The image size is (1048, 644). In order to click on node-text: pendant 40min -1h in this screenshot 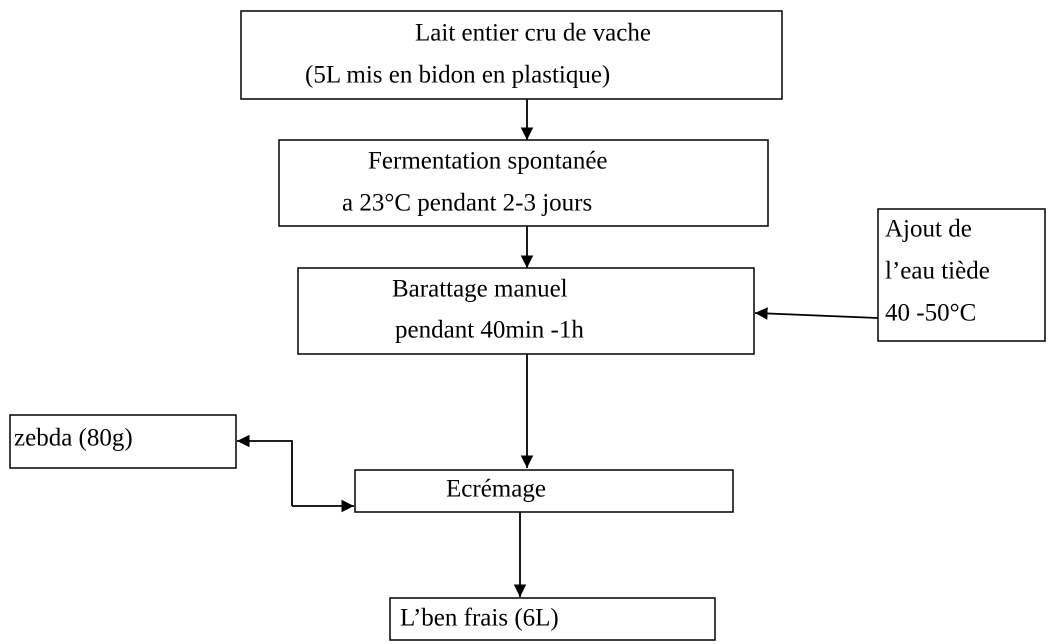, I will do `click(489, 330)`.